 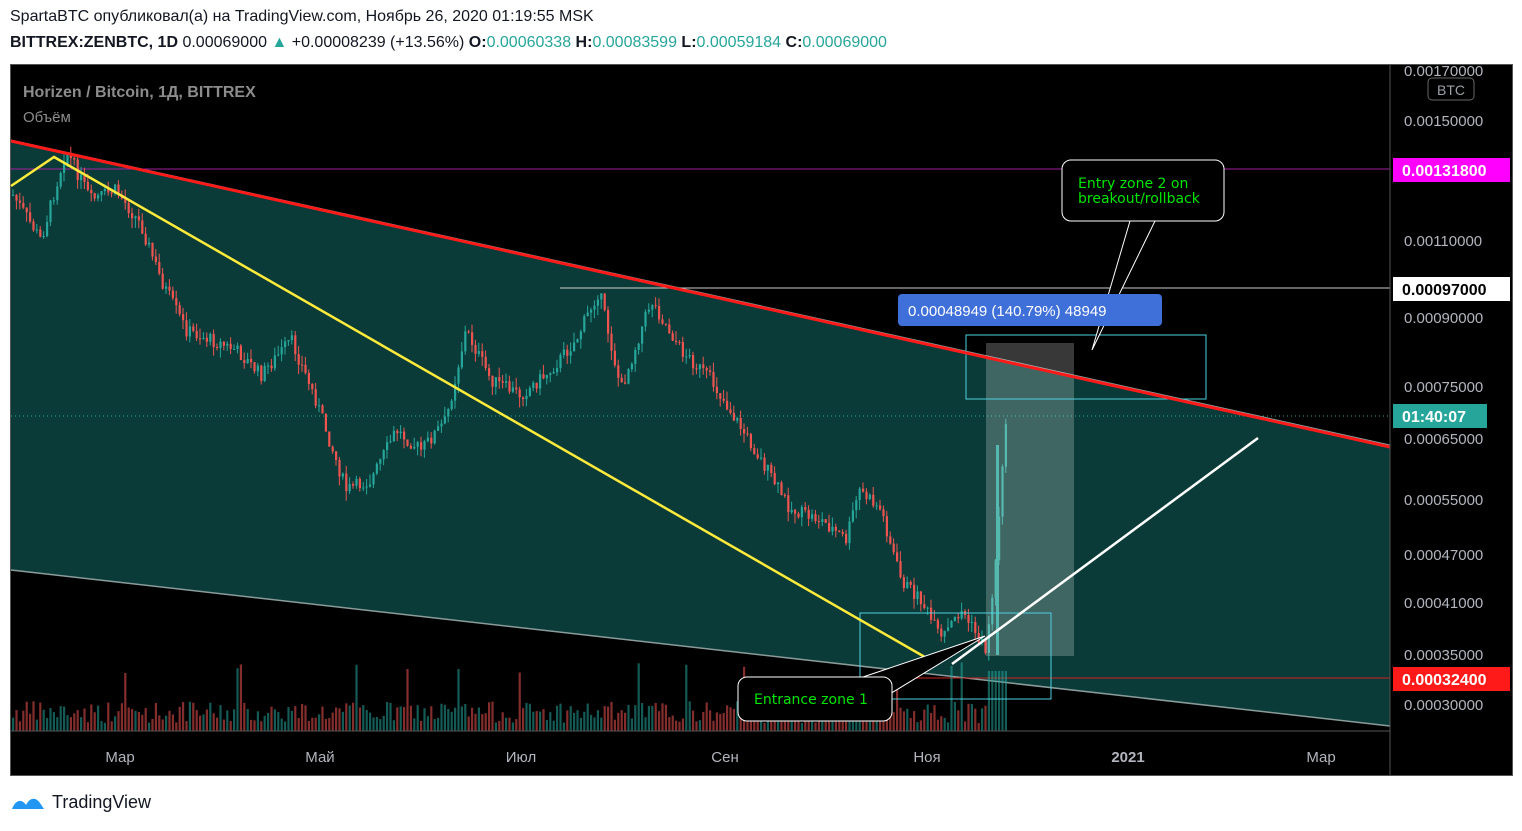 I want to click on annotation-entry-zone-2-line2: breakout/rollback, so click(x=1139, y=199).